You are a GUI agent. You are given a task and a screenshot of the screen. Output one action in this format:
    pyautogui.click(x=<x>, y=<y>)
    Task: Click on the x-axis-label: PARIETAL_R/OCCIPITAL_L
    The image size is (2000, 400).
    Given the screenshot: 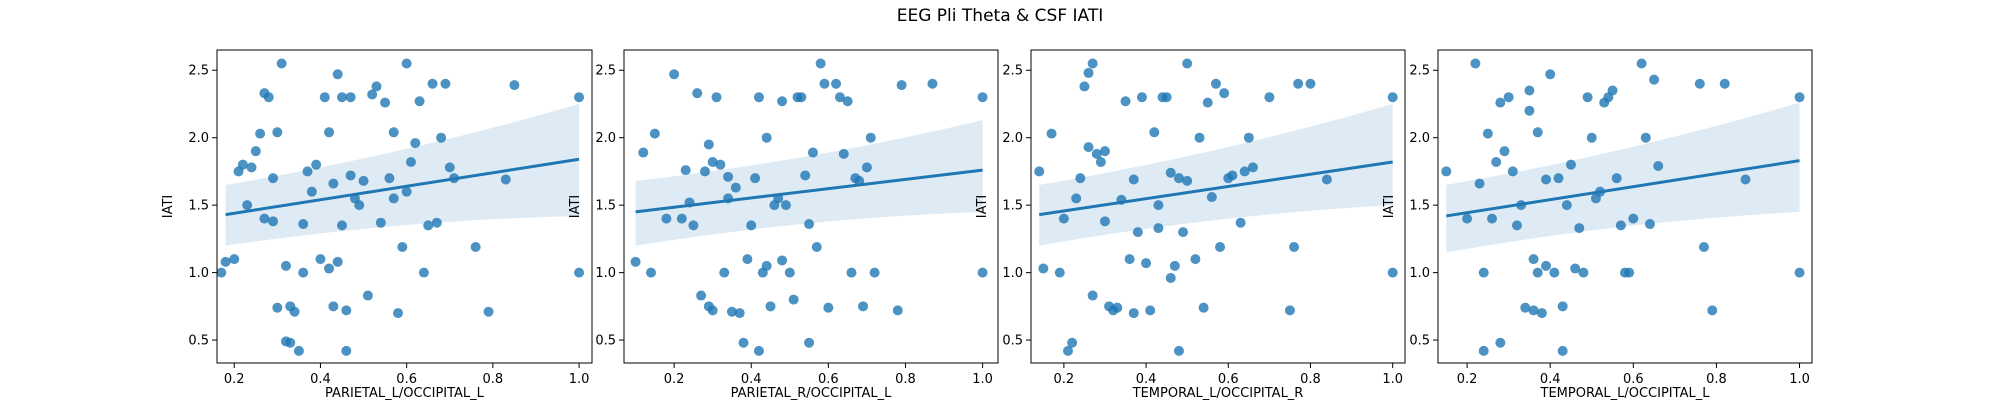 What is the action you would take?
    pyautogui.click(x=811, y=393)
    